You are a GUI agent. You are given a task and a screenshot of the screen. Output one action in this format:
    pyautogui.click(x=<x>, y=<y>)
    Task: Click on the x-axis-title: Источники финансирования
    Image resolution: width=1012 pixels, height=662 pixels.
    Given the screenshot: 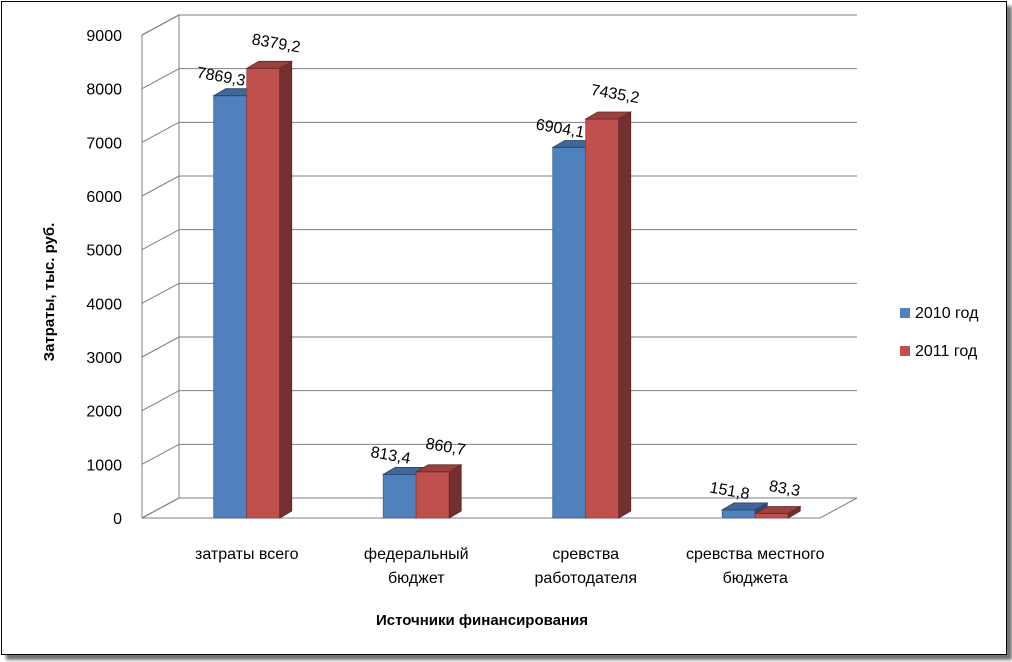 What is the action you would take?
    pyautogui.click(x=482, y=620)
    